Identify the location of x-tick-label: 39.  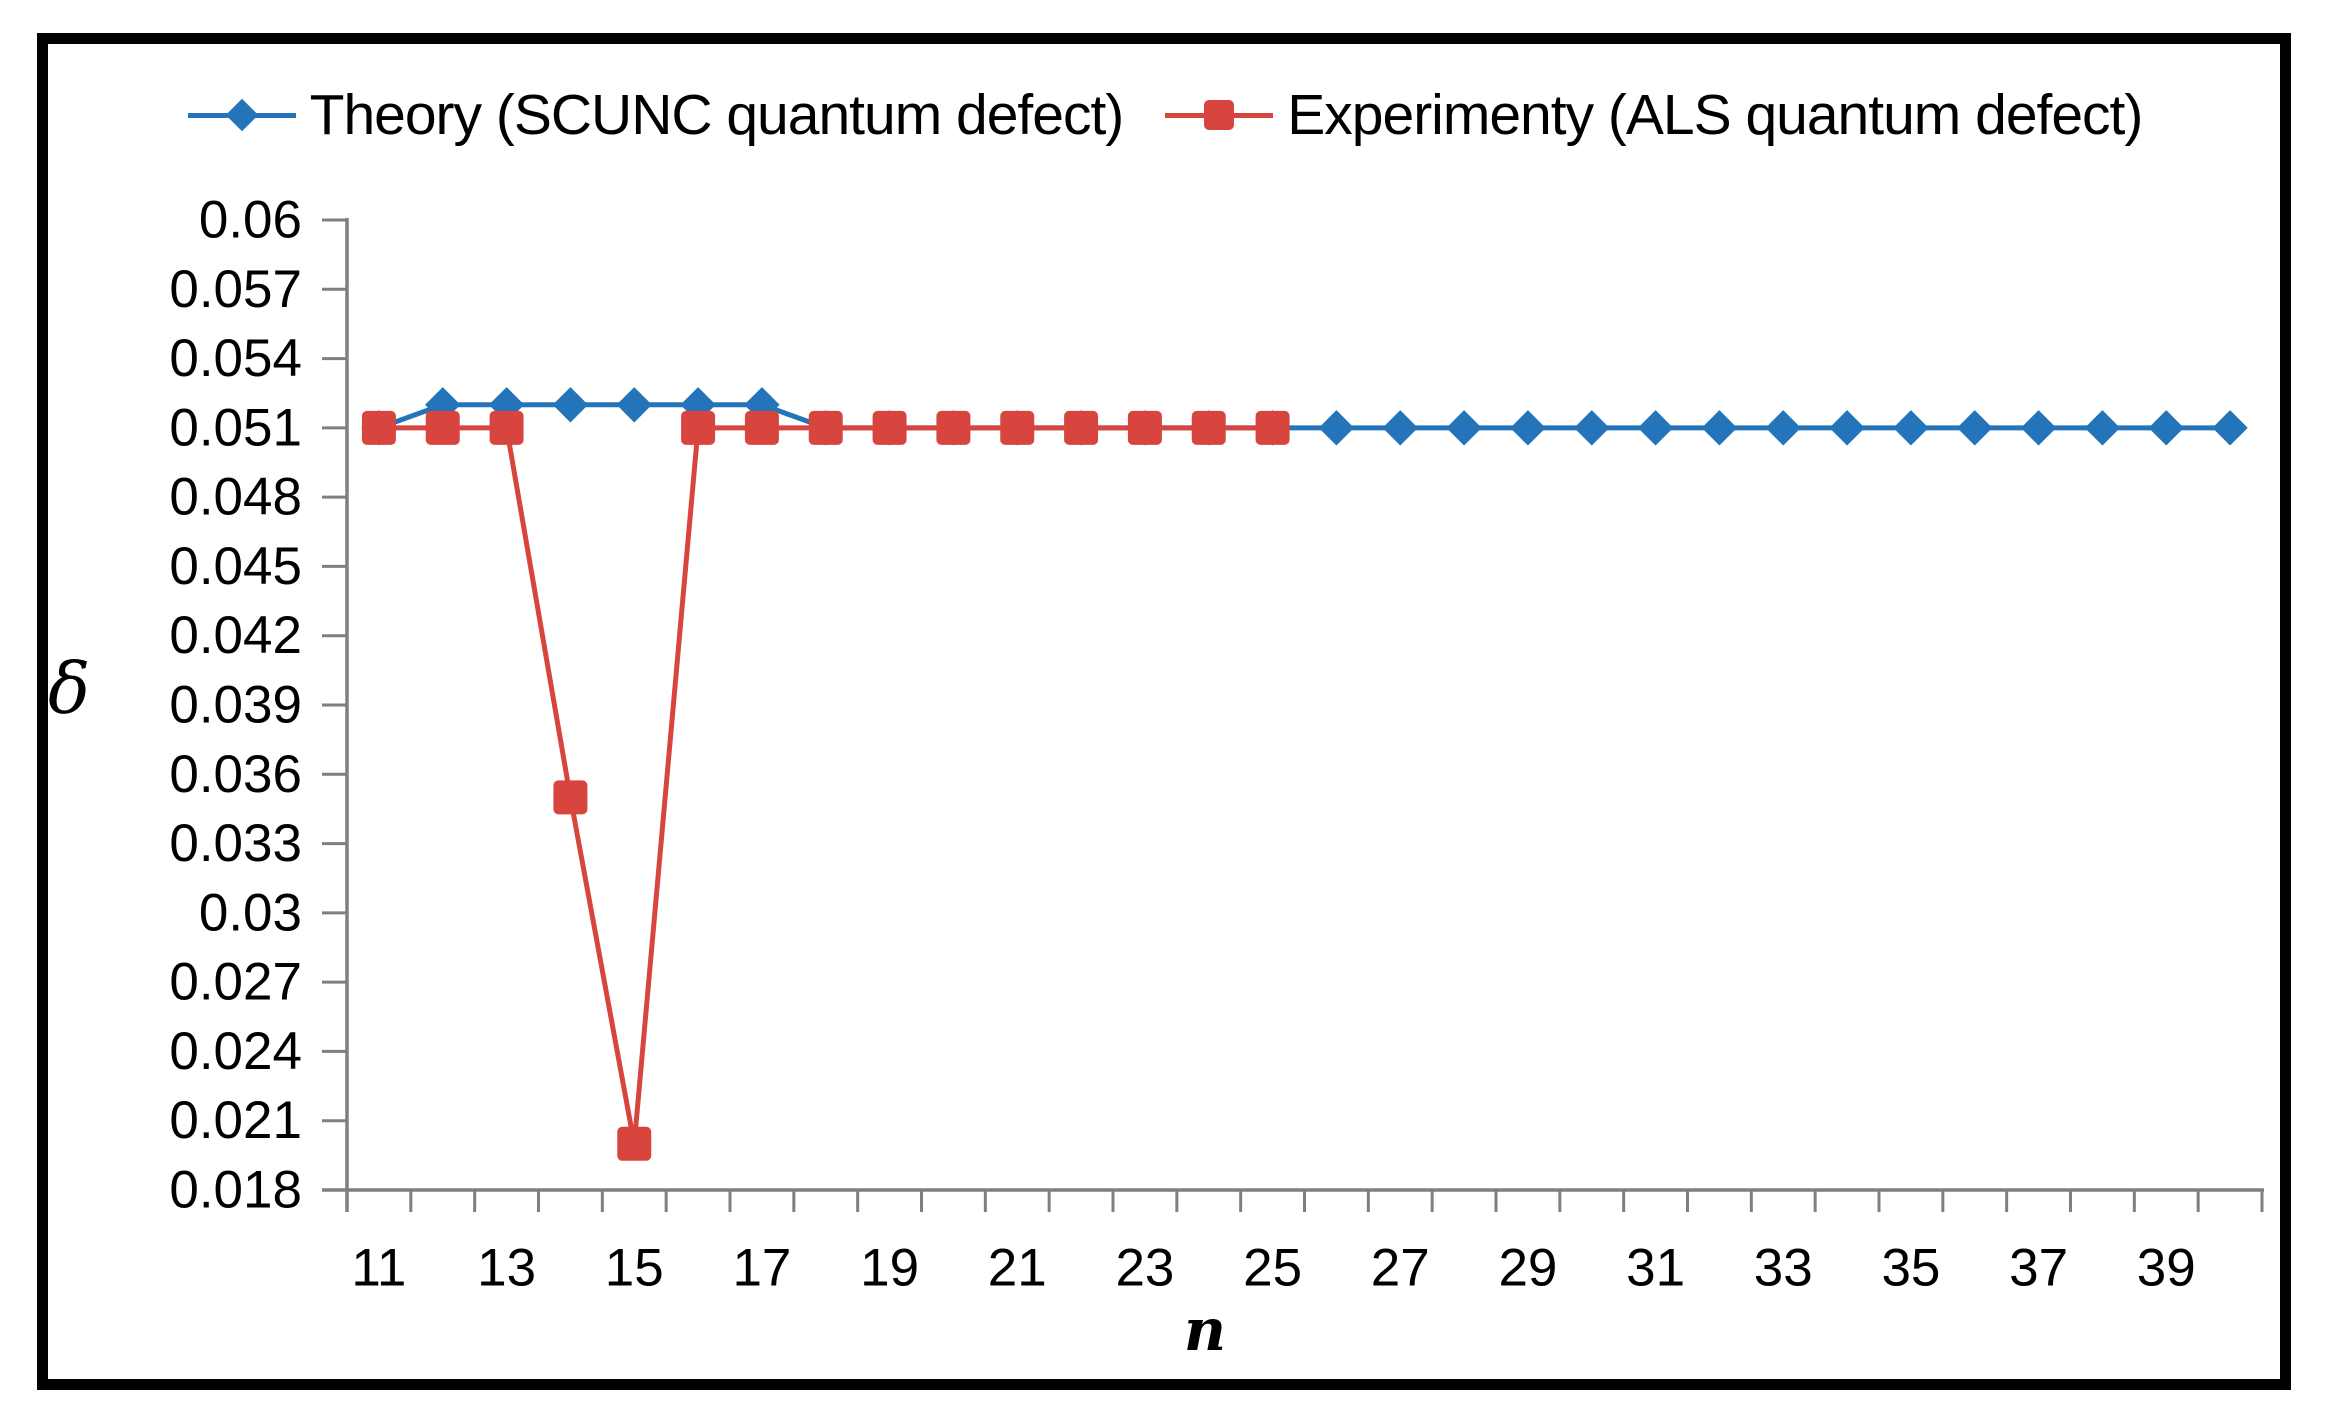
(2166, 1268).